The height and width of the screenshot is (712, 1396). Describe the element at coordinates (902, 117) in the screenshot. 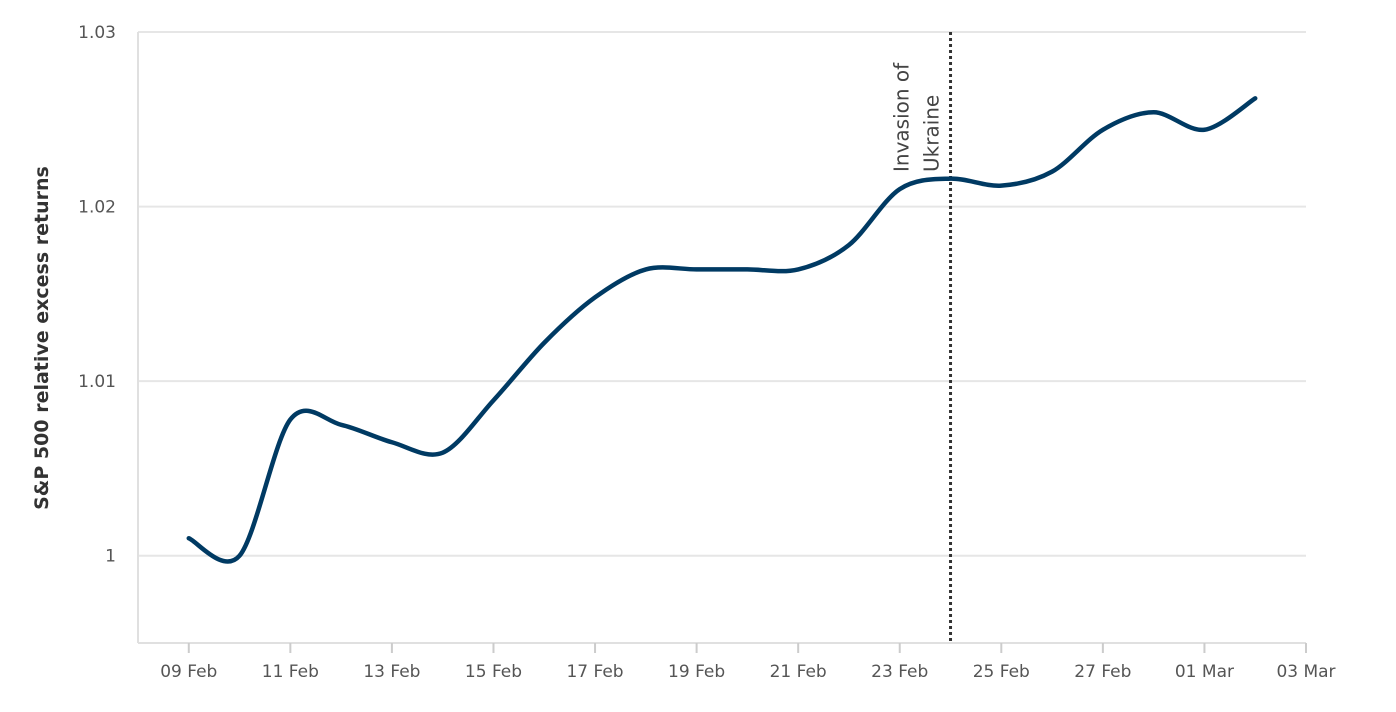

I see `annotation-text: Invasion of` at that location.